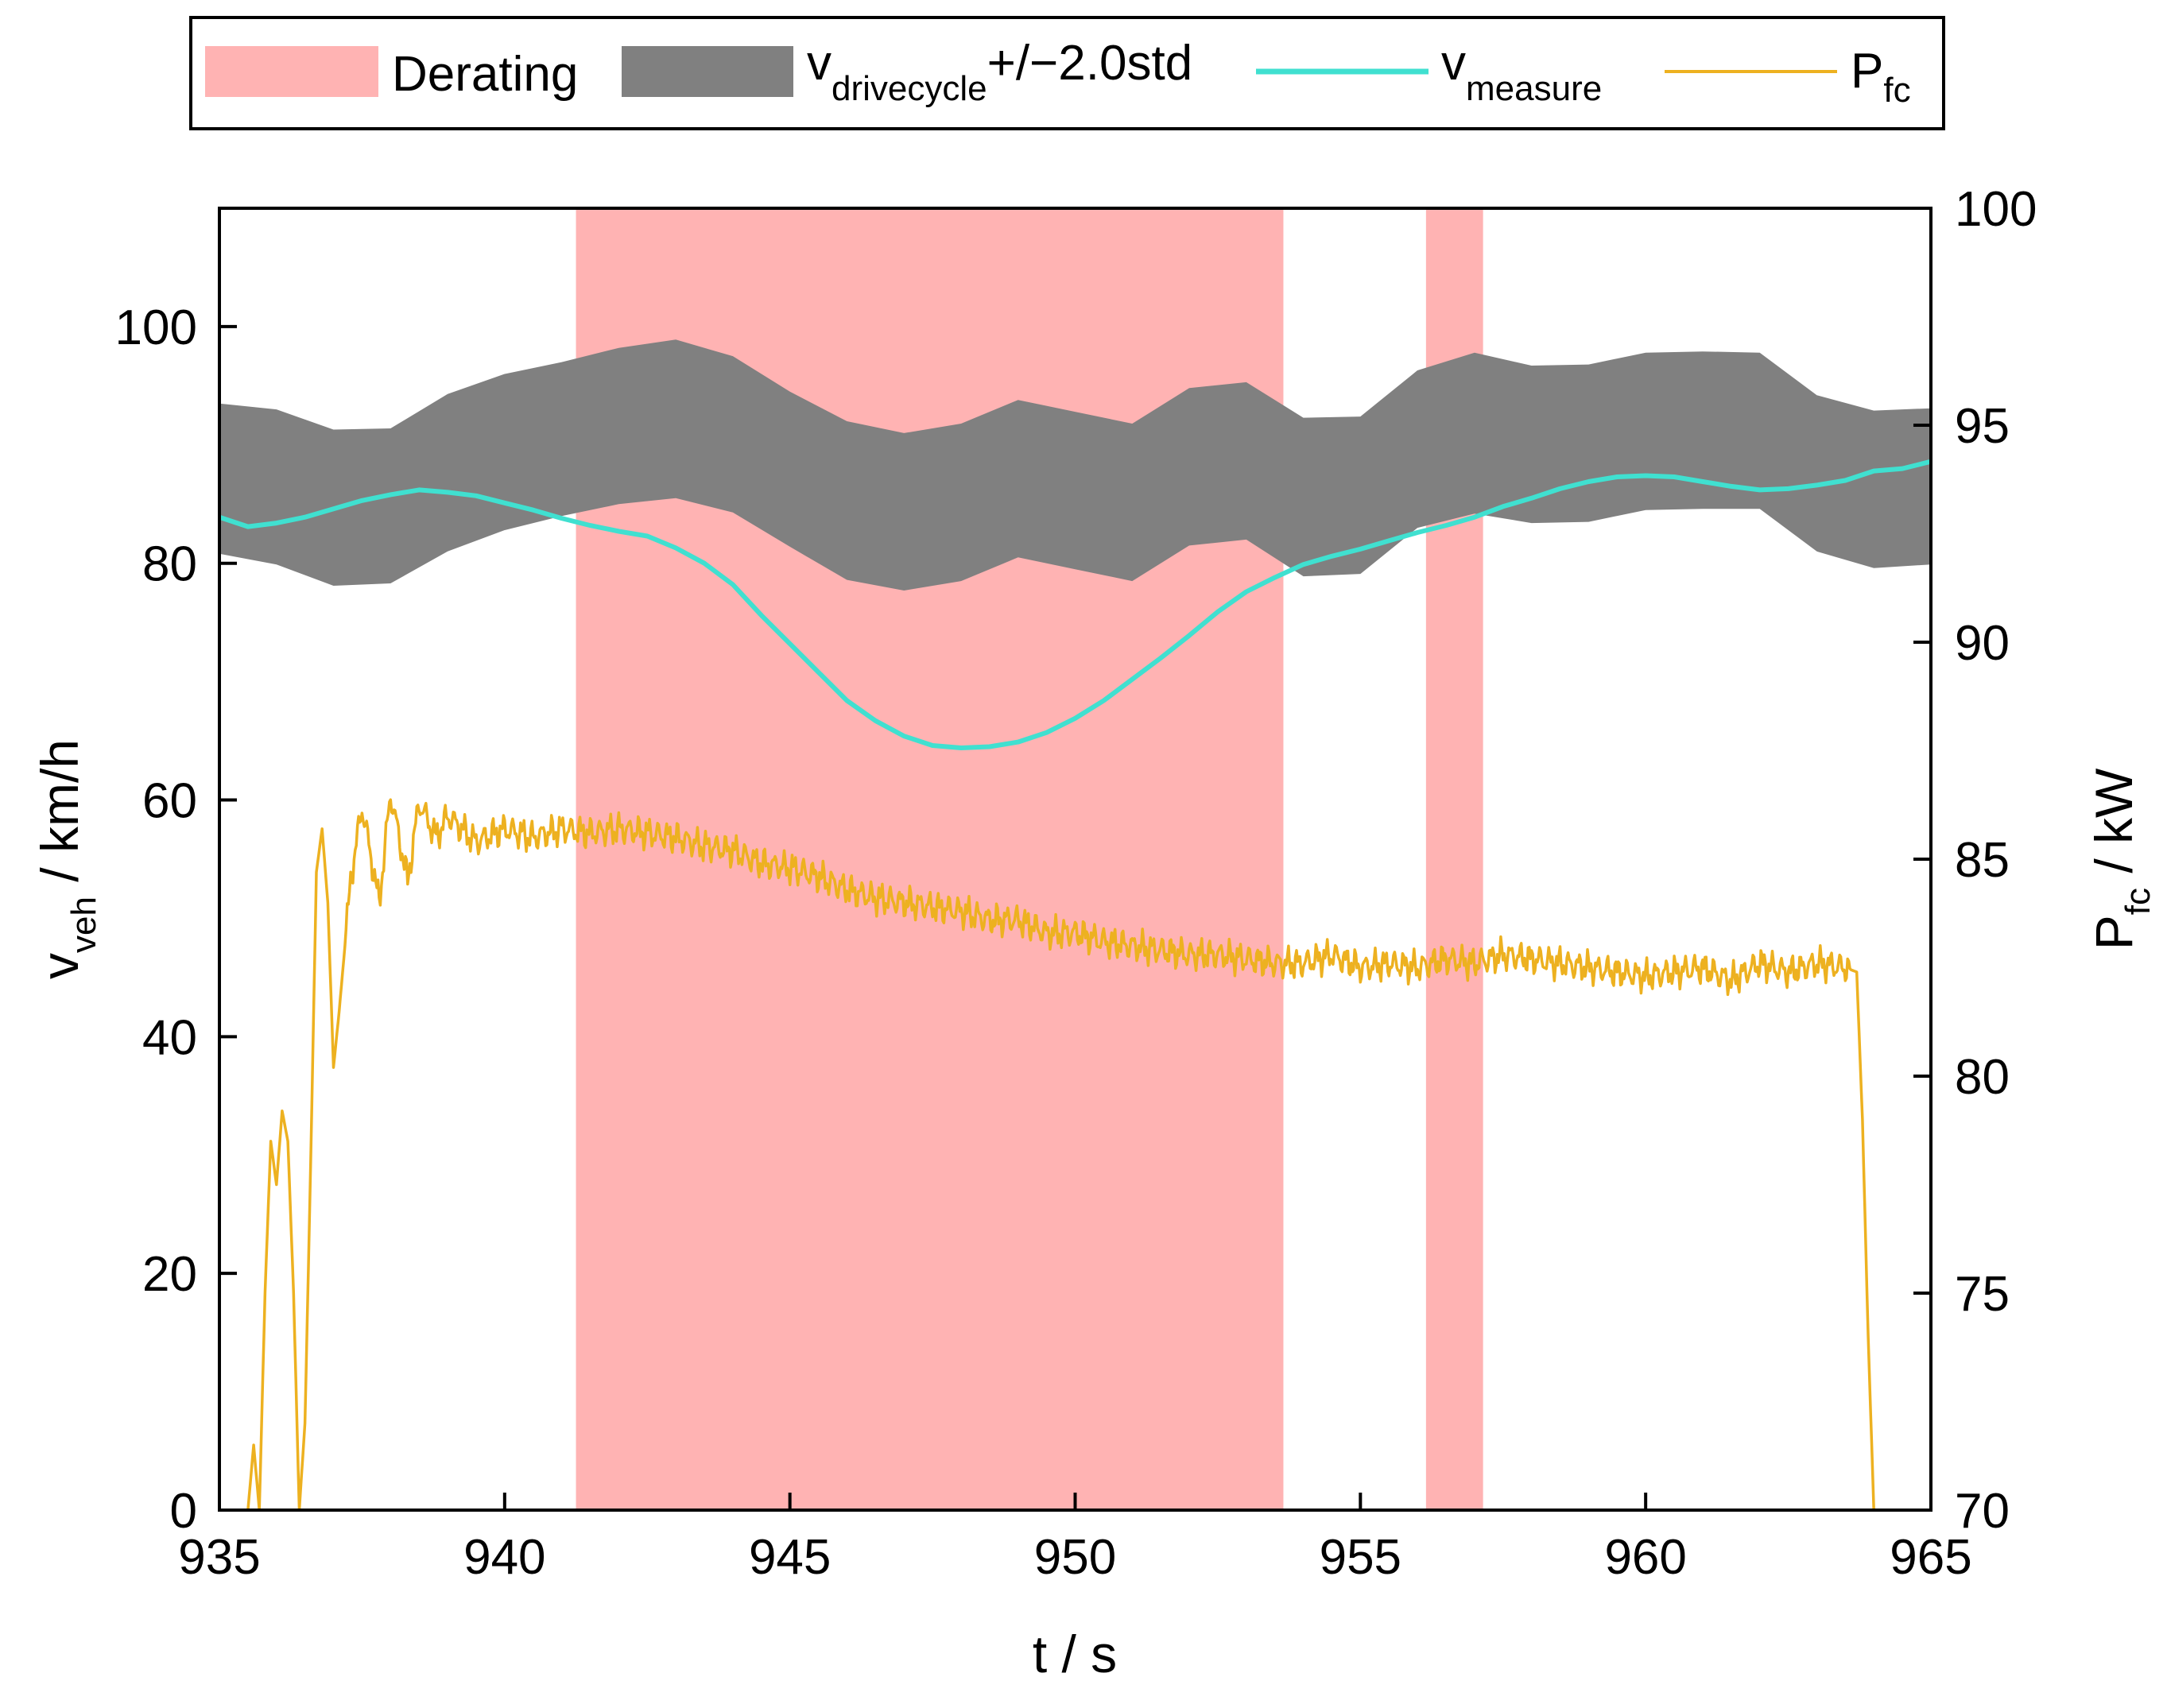 This screenshot has height=1708, width=2167. Describe the element at coordinates (1982, 1511) in the screenshot. I see `y-right-tick-label-70: 70` at that location.